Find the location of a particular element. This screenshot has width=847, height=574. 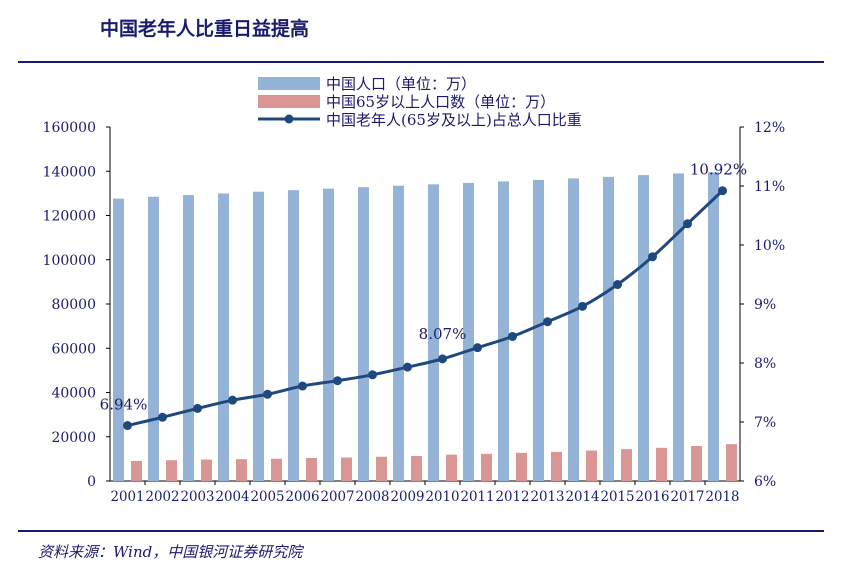

legend-swatch-marker is located at coordinates (289, 119).